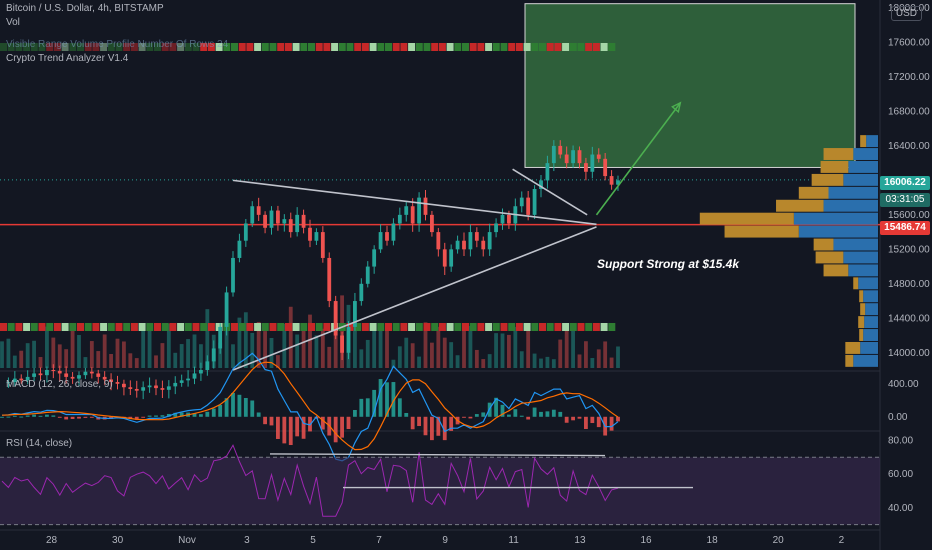  I want to click on rsi-axis-label: 40.00, so click(900, 508).